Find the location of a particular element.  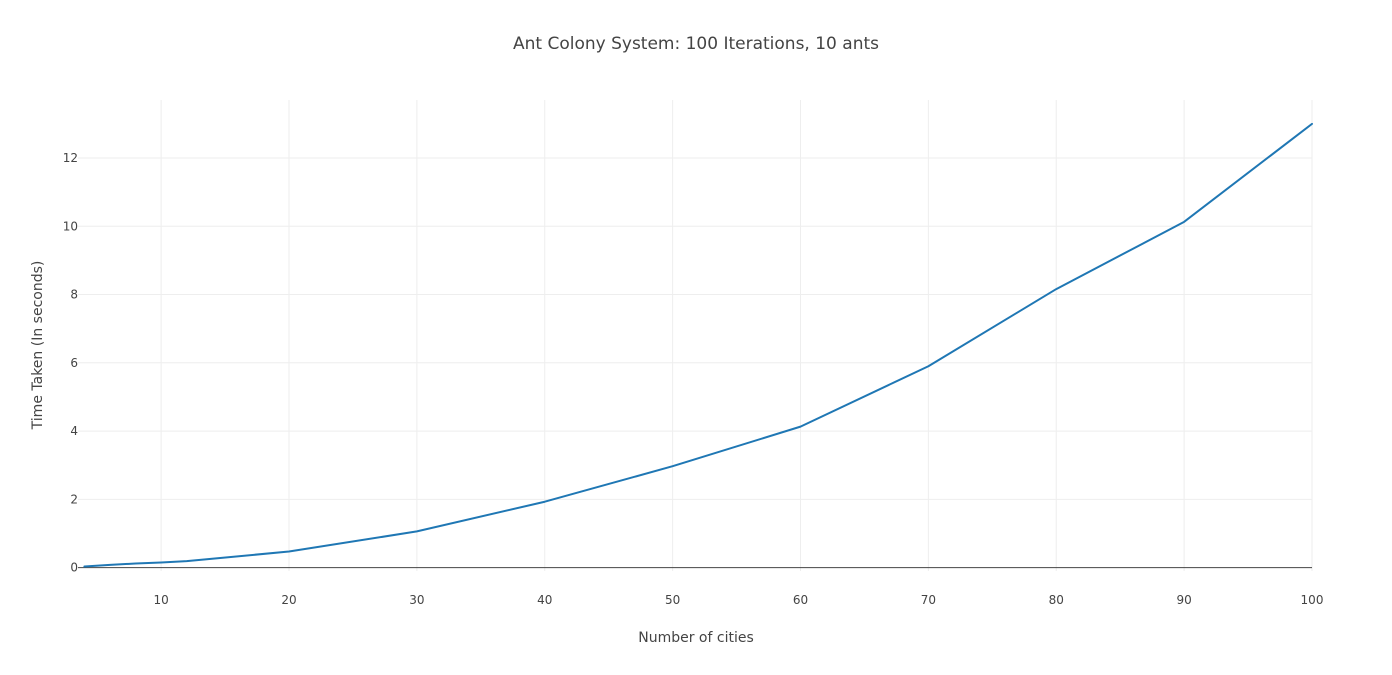

y-tick-label: 2 is located at coordinates (74, 499).